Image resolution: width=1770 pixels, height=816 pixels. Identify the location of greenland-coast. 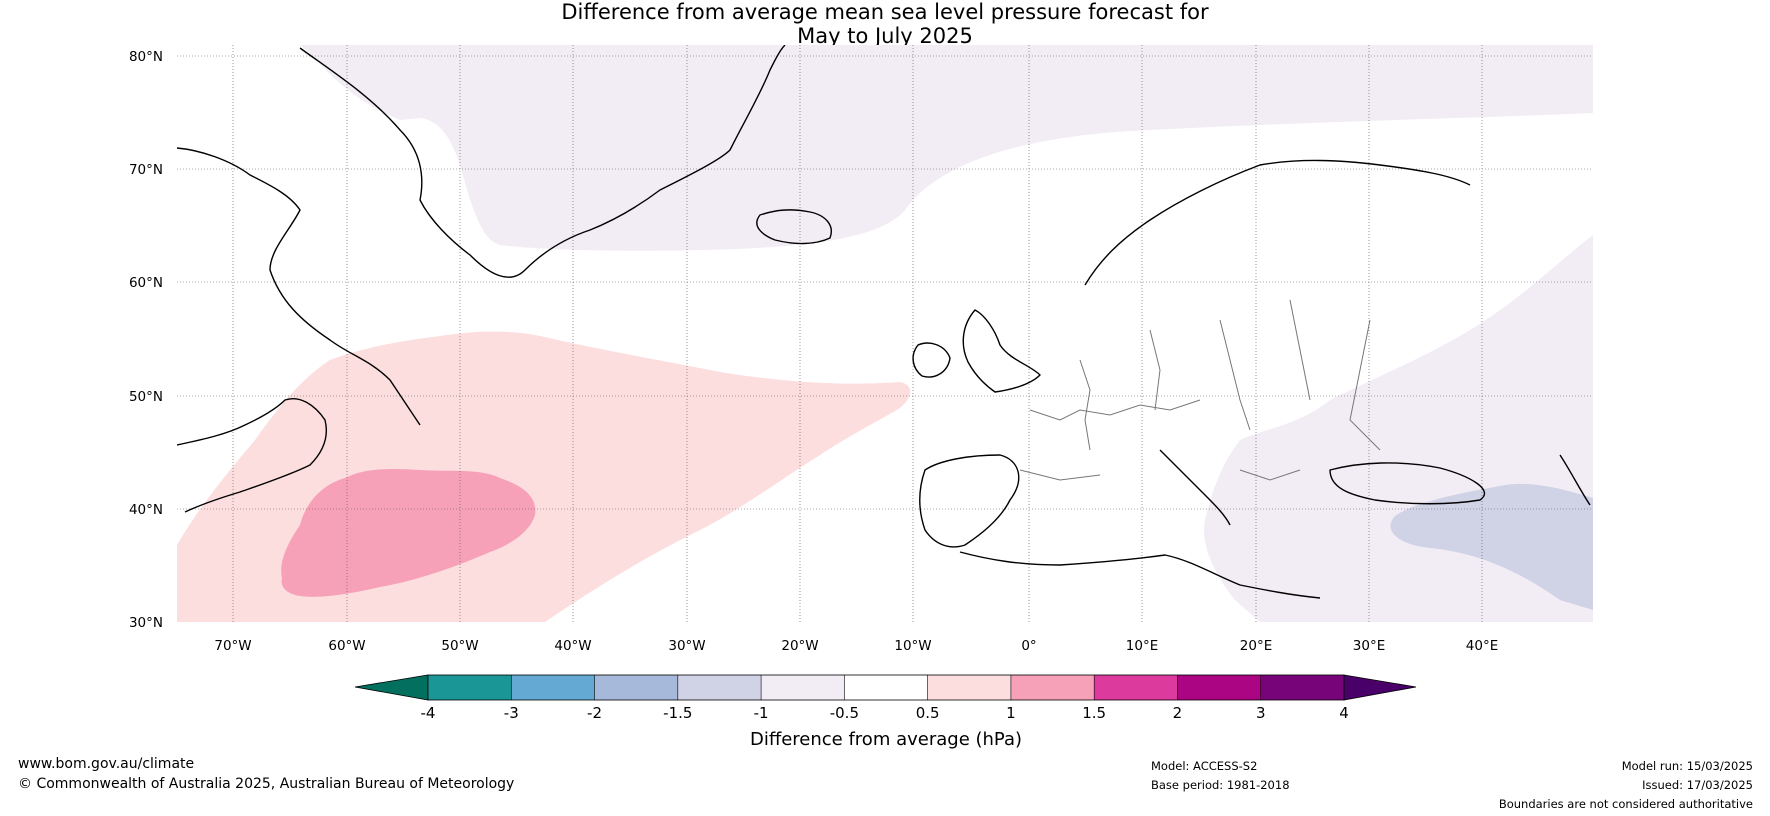
(542, 161).